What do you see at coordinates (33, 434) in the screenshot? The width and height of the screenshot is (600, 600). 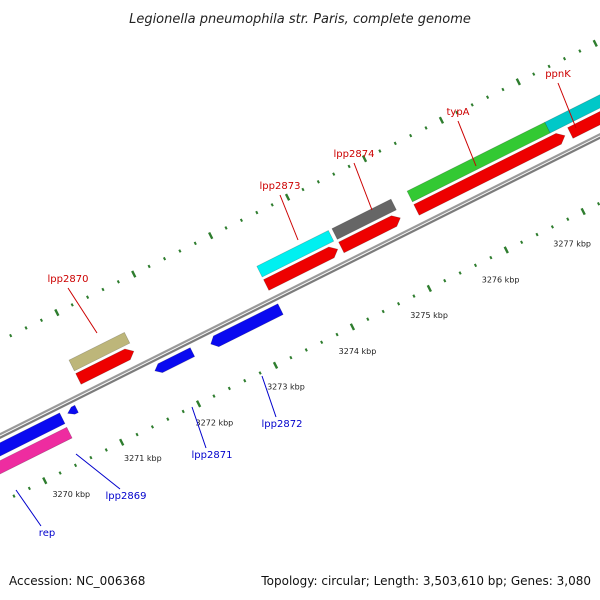 I see `gene-box-lpp2869` at bounding box center [33, 434].